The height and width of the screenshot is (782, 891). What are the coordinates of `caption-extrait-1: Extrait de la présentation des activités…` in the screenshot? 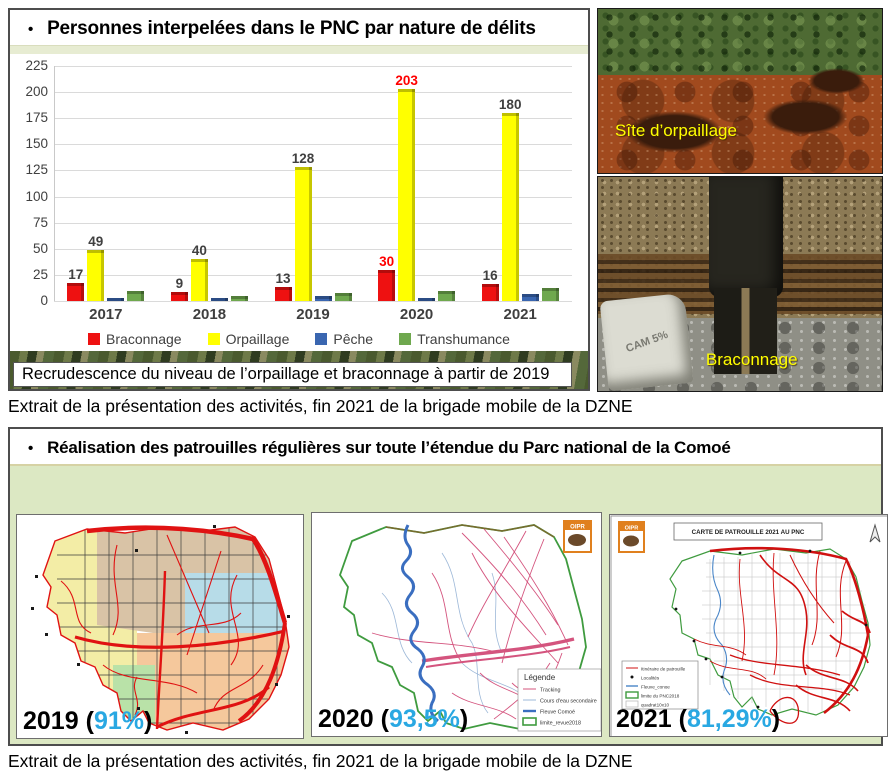 It's located at (320, 406).